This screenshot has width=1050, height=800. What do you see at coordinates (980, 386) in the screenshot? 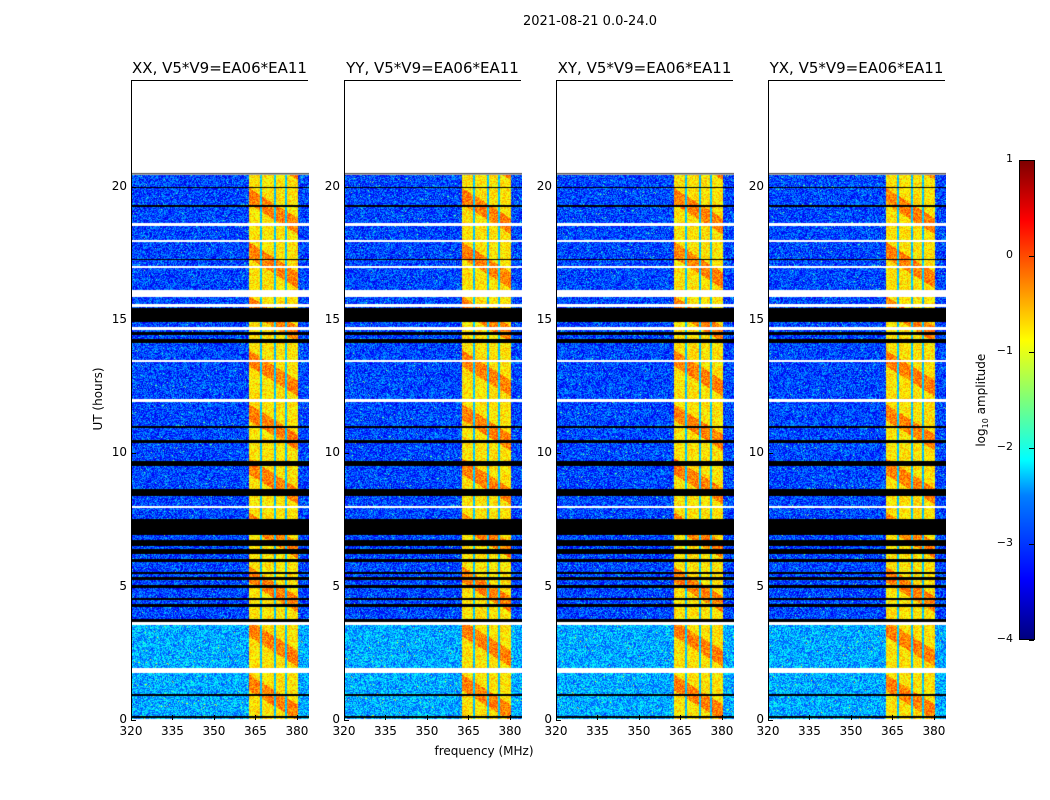
I see `colorbar-label-rest: amplitude` at bounding box center [980, 386].